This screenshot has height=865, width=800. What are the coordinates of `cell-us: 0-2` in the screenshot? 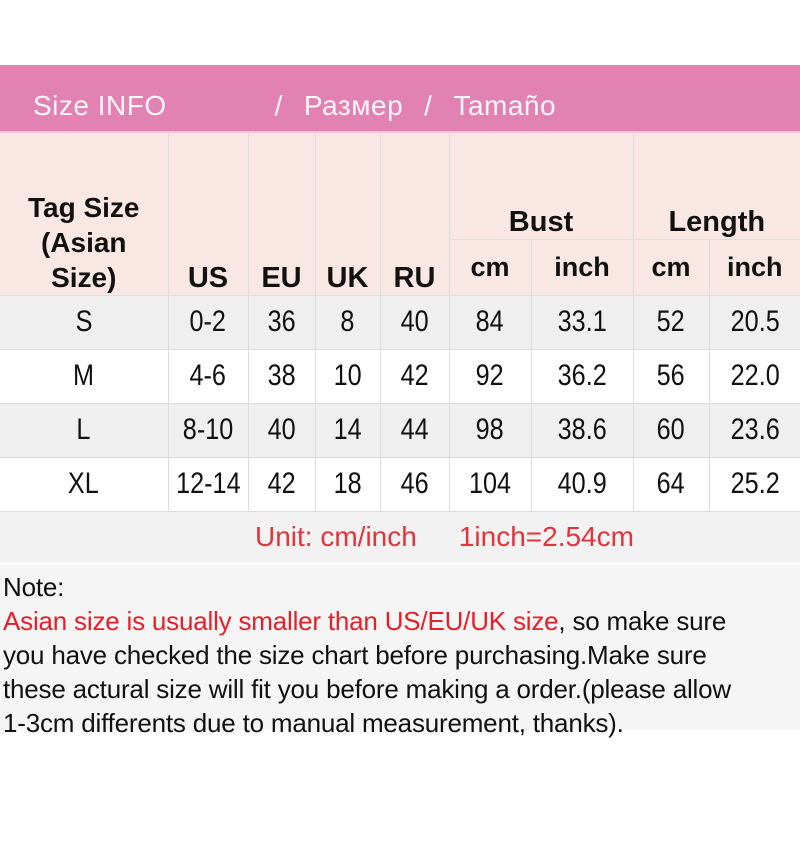 It's located at (208, 322).